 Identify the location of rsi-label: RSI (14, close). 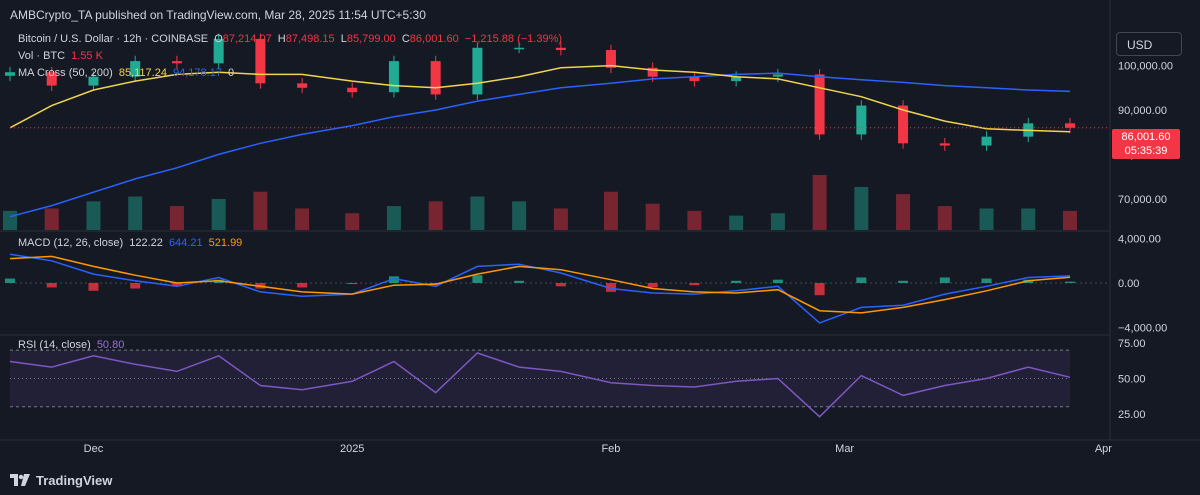
(54, 345).